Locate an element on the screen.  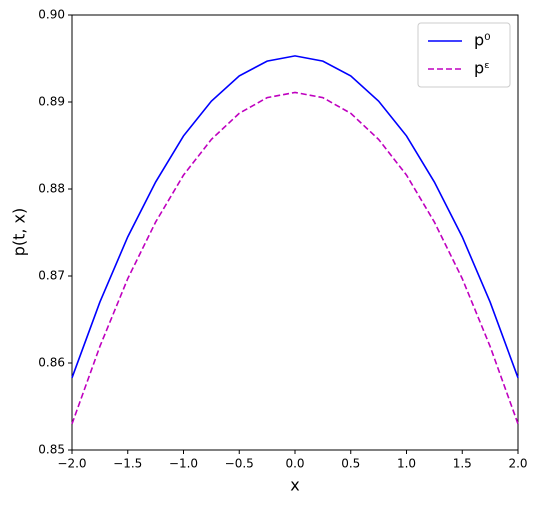
x-tick-label: 0.0 is located at coordinates (294, 464).